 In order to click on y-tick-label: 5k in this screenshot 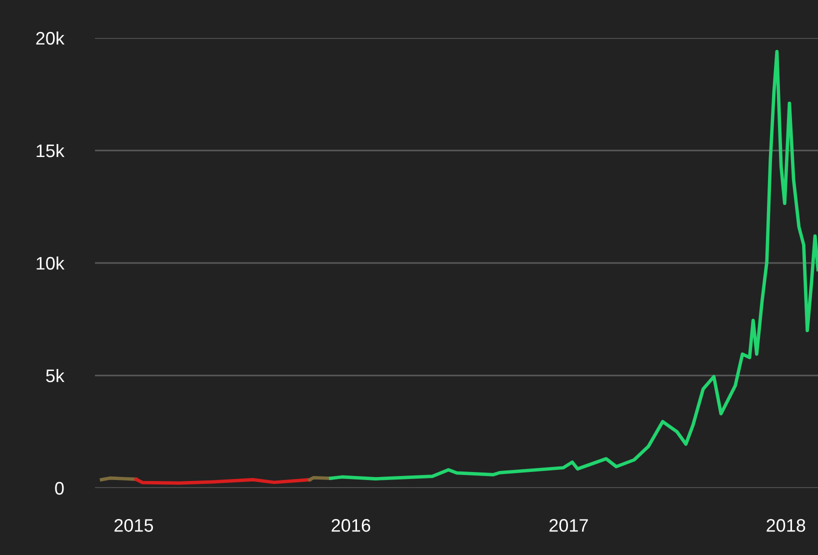, I will do `click(55, 375)`.